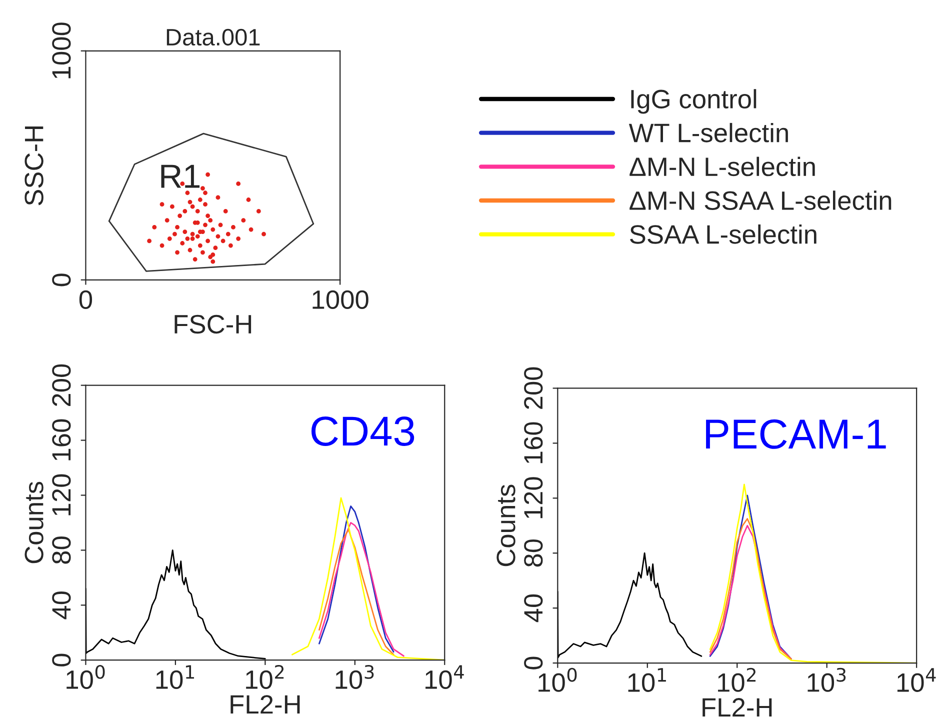 The image size is (942, 727). What do you see at coordinates (61, 50) in the screenshot?
I see `y-tick-label: 1000` at bounding box center [61, 50].